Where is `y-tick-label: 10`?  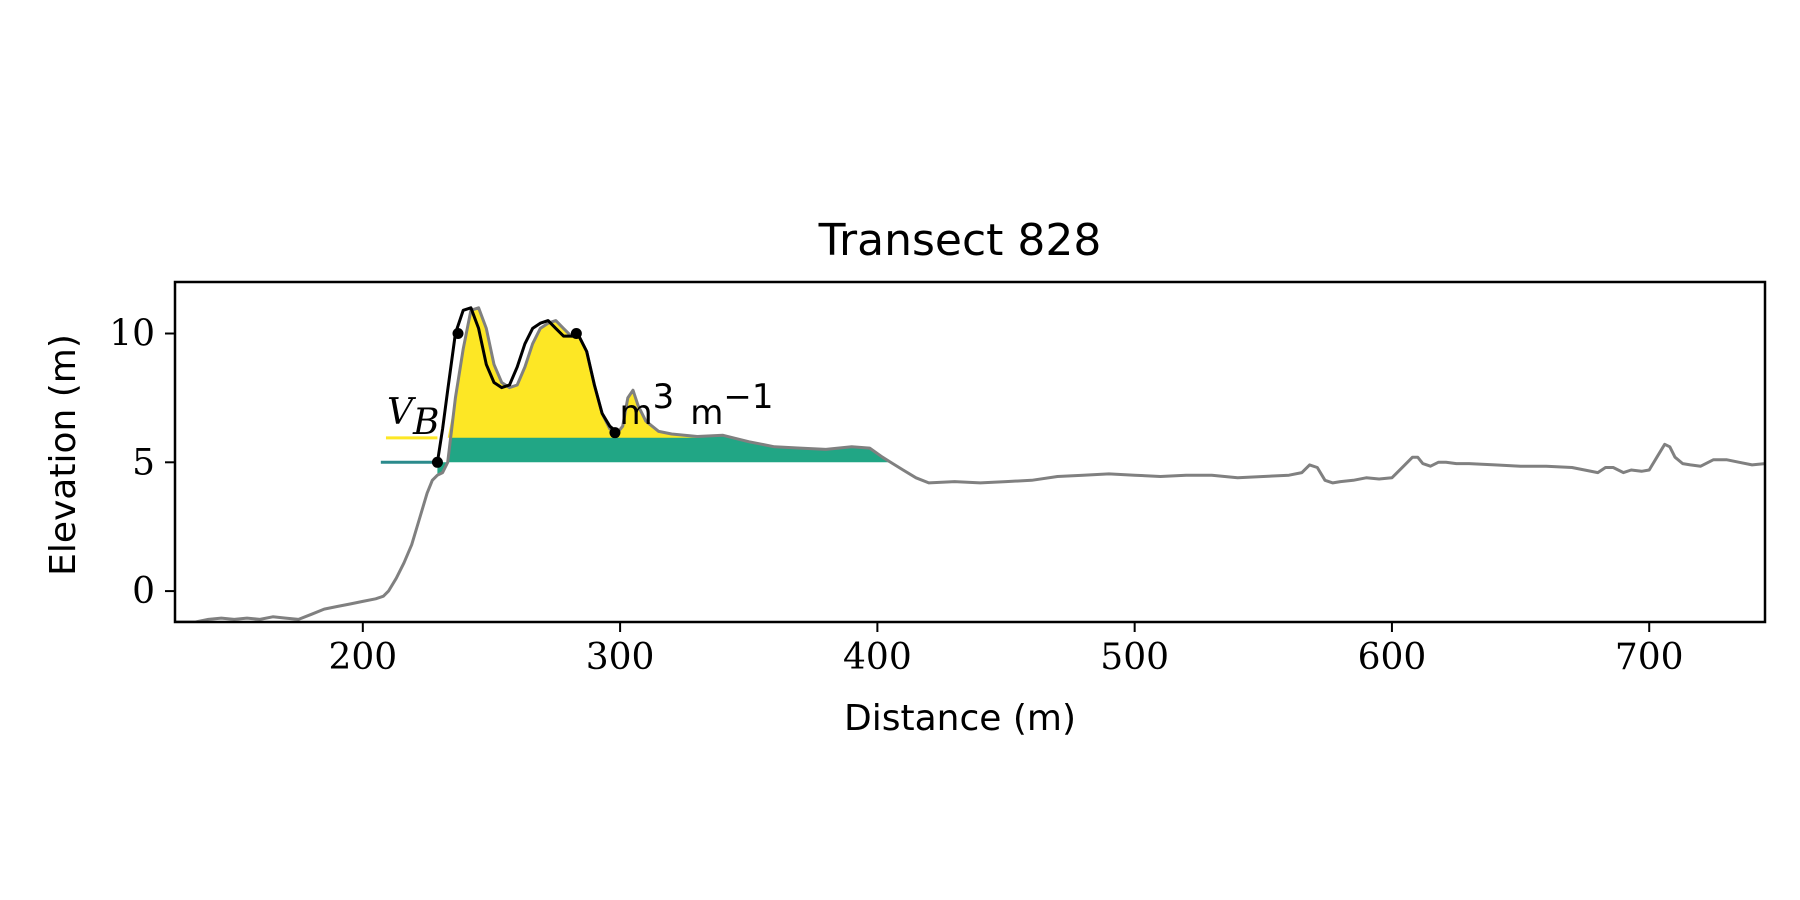
y-tick-label: 10 is located at coordinates (132, 334).